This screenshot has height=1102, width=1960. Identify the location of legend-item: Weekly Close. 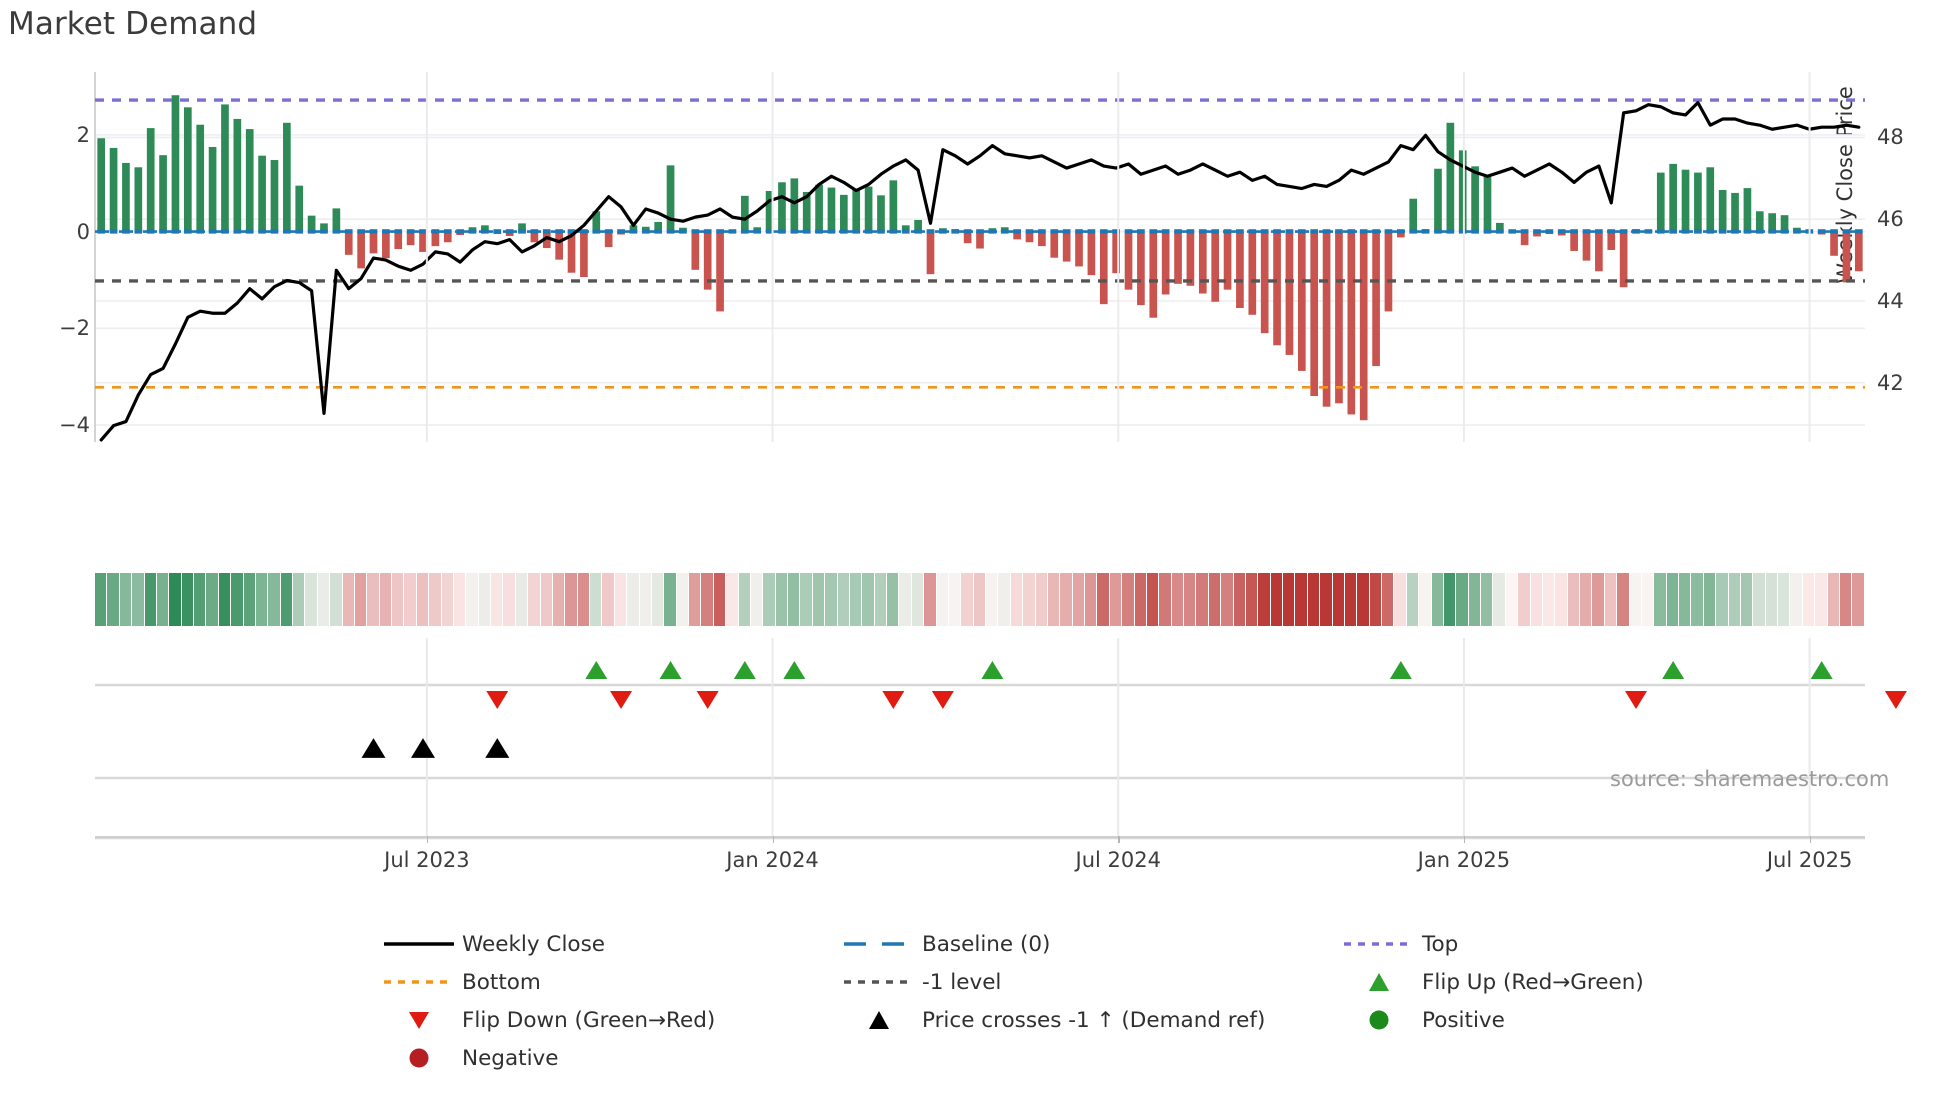
(610, 944).